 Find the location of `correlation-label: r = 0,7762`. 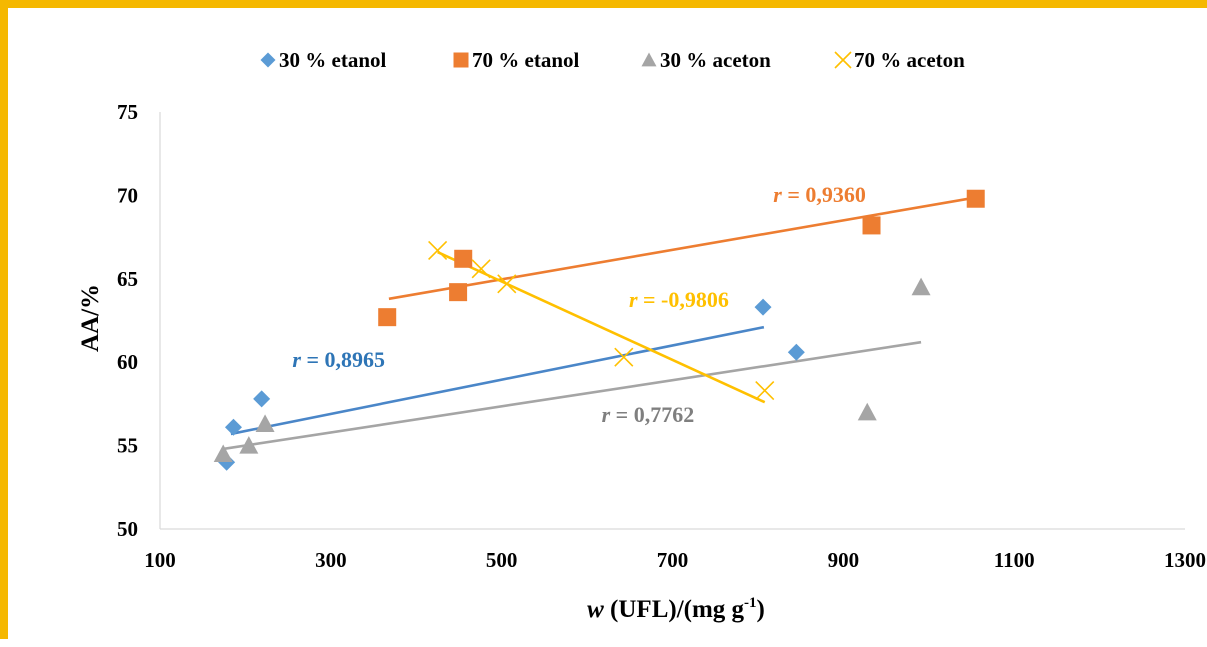

correlation-label: r = 0,7762 is located at coordinates (648, 414).